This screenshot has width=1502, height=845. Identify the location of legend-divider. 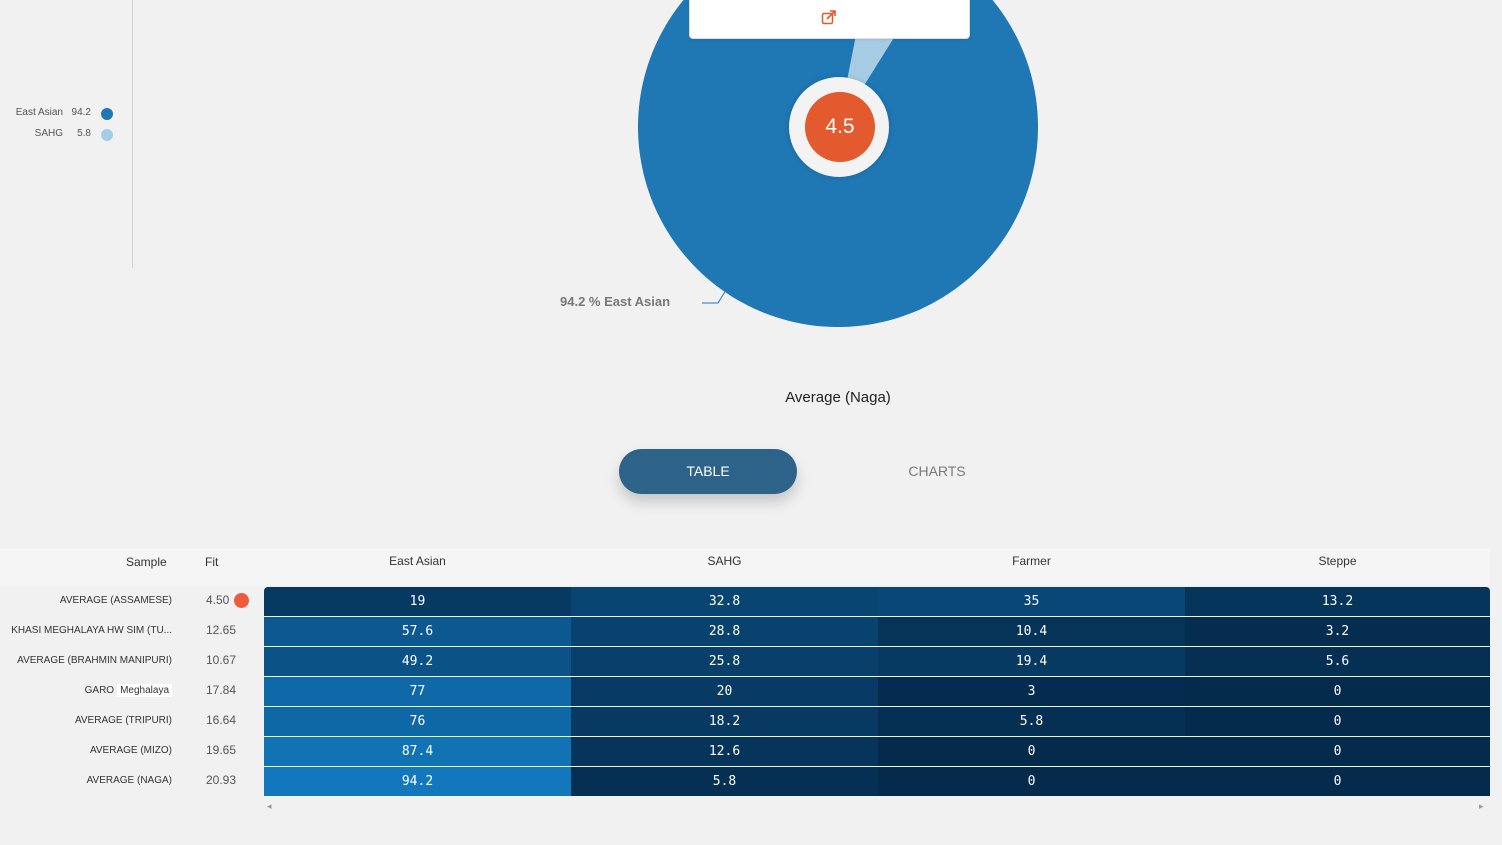
(132, 134).